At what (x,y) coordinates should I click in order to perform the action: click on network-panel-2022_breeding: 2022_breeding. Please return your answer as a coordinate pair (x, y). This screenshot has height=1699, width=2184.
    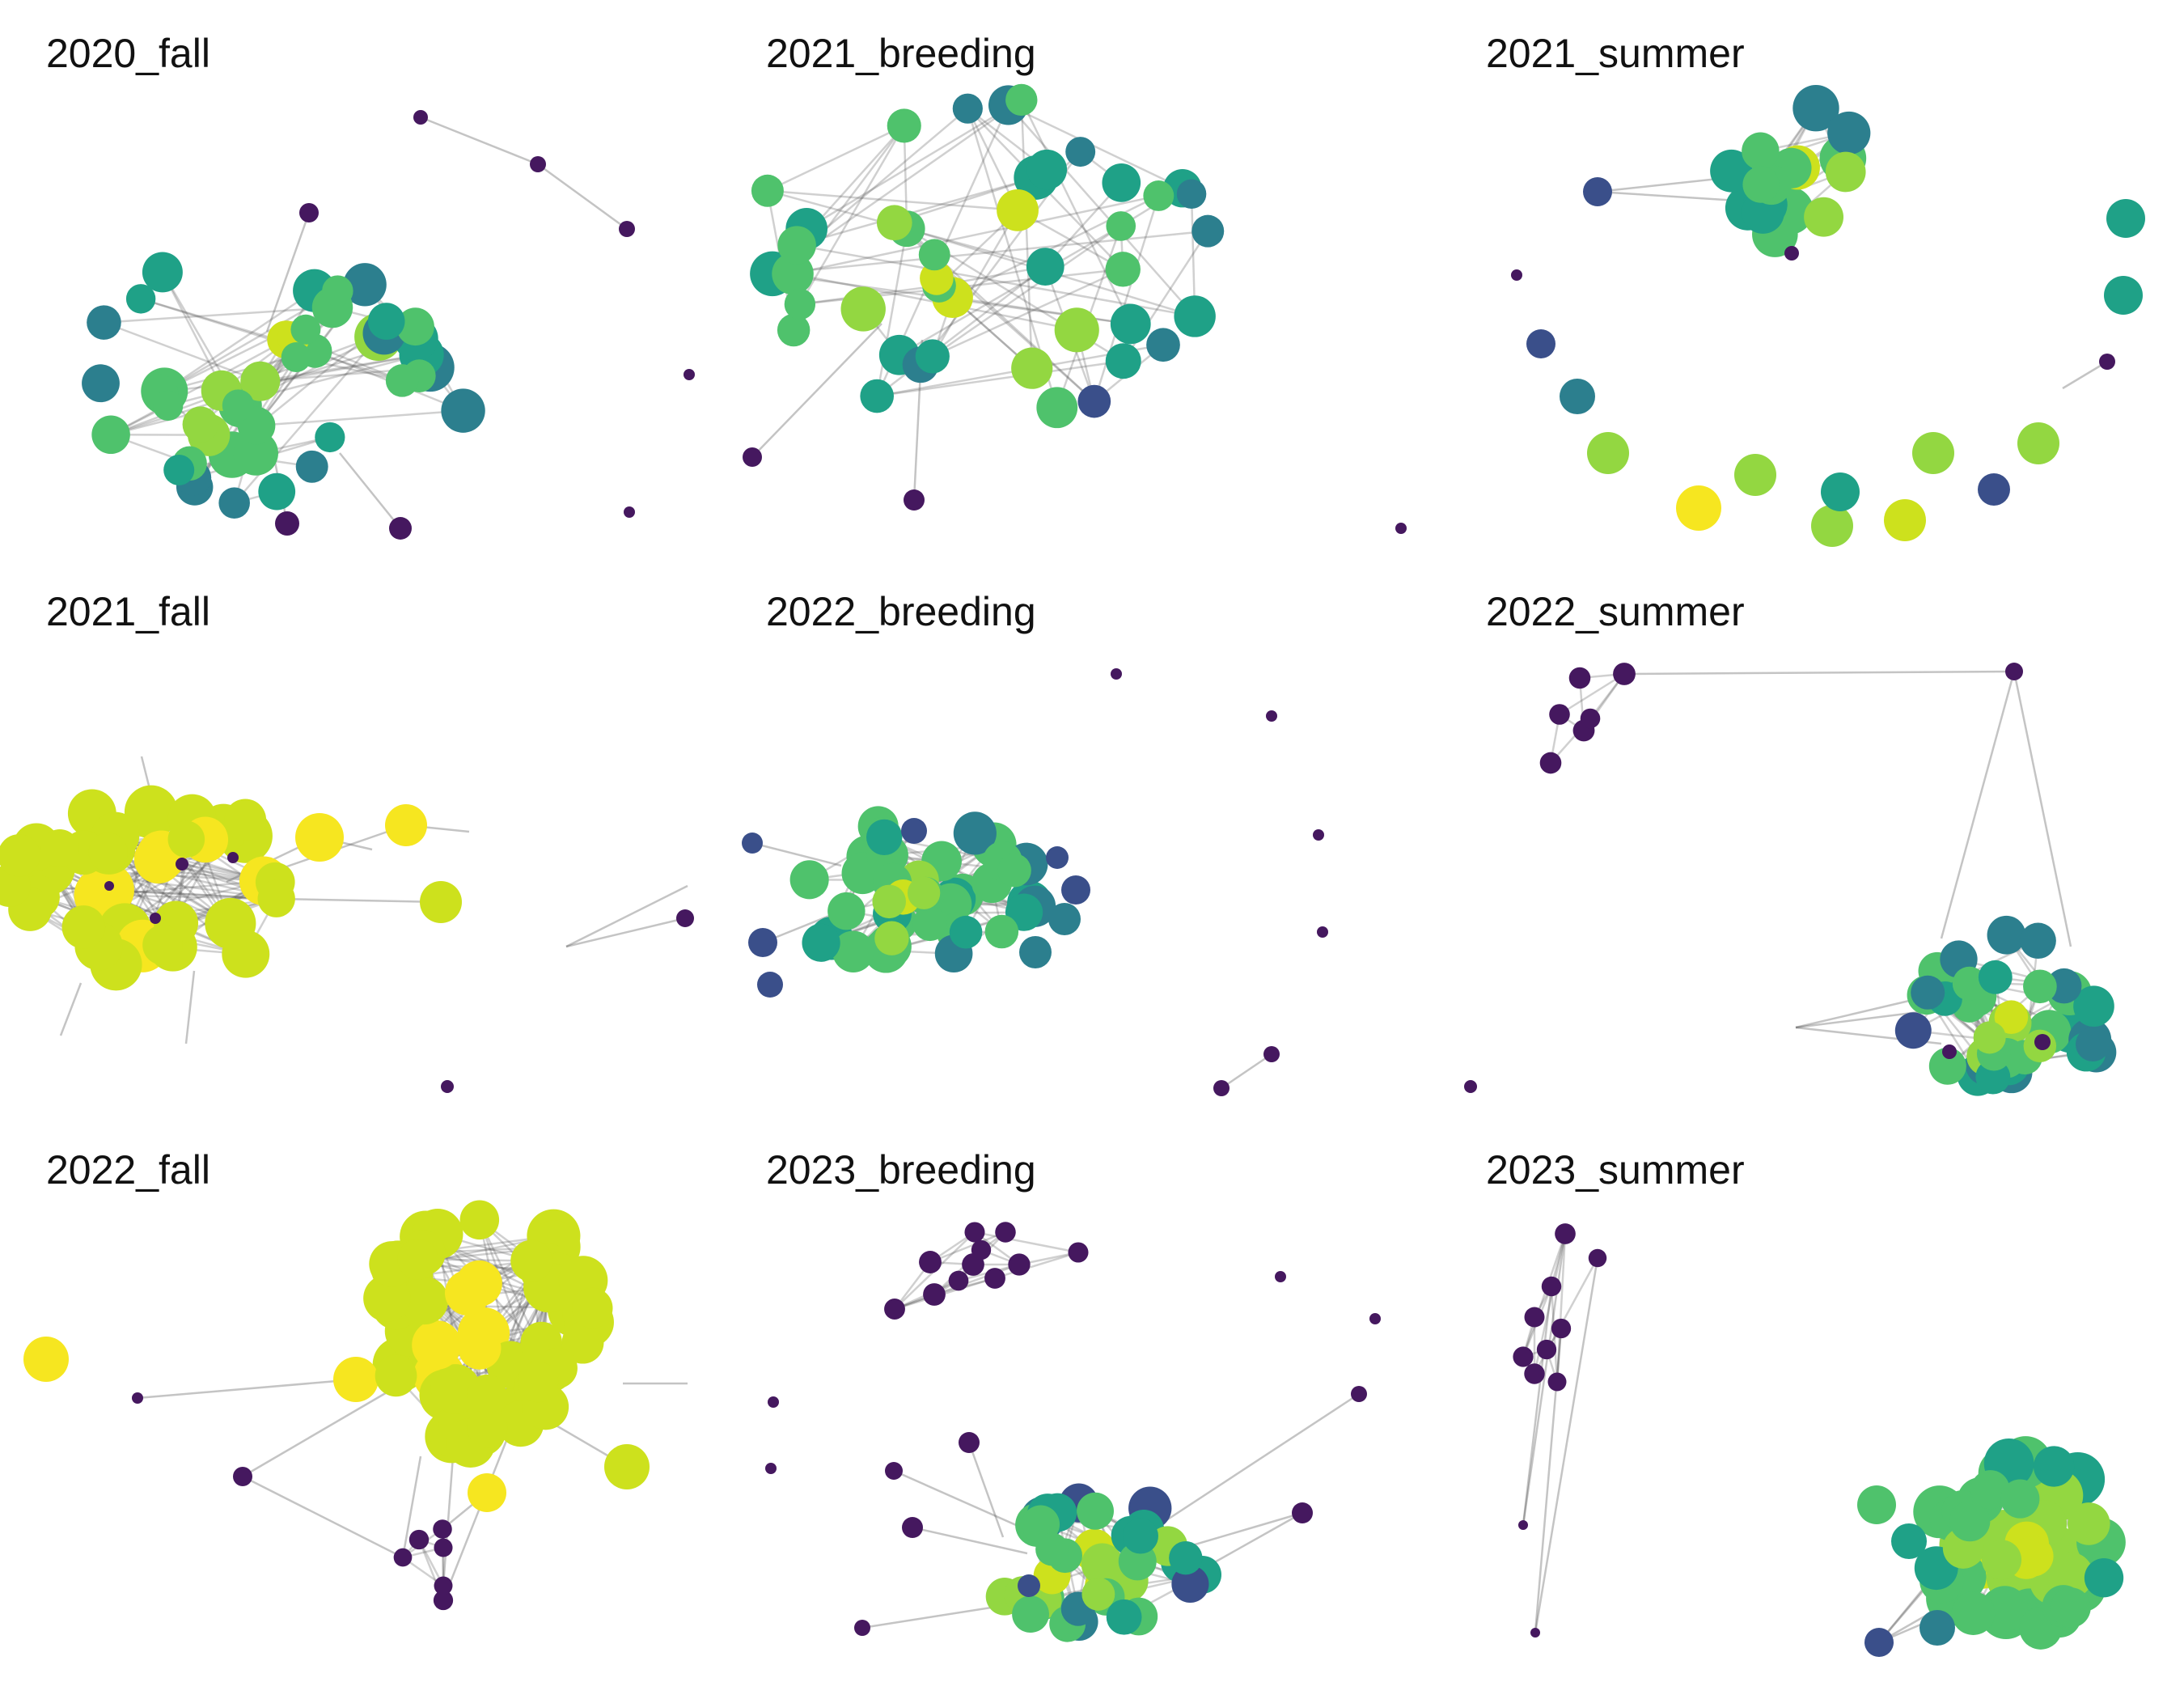
    Looking at the image, I should click on (1080, 837).